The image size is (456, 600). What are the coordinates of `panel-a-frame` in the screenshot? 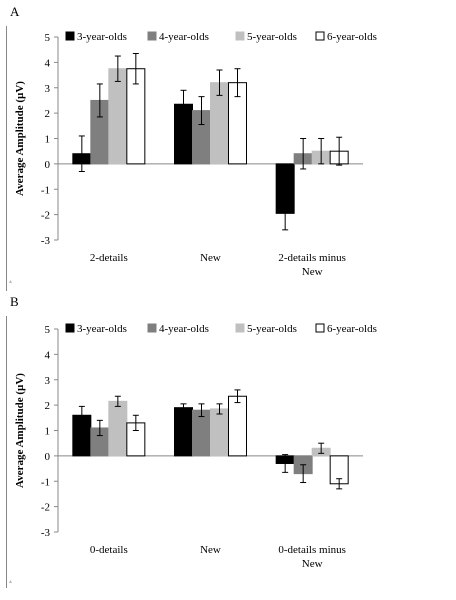 It's located at (6, 158).